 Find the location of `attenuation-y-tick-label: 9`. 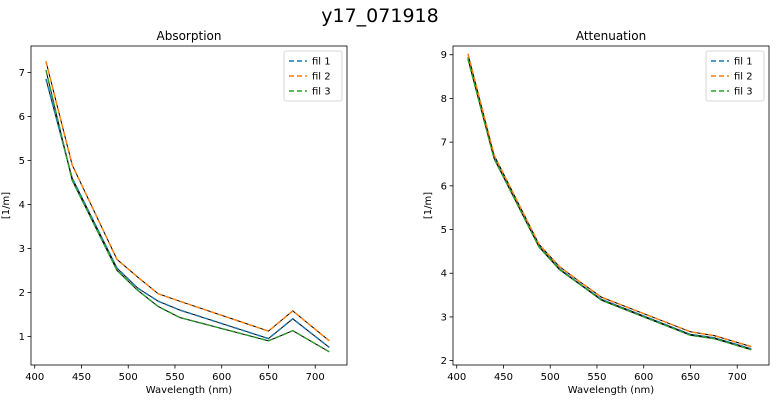

attenuation-y-tick-label: 9 is located at coordinates (444, 55).